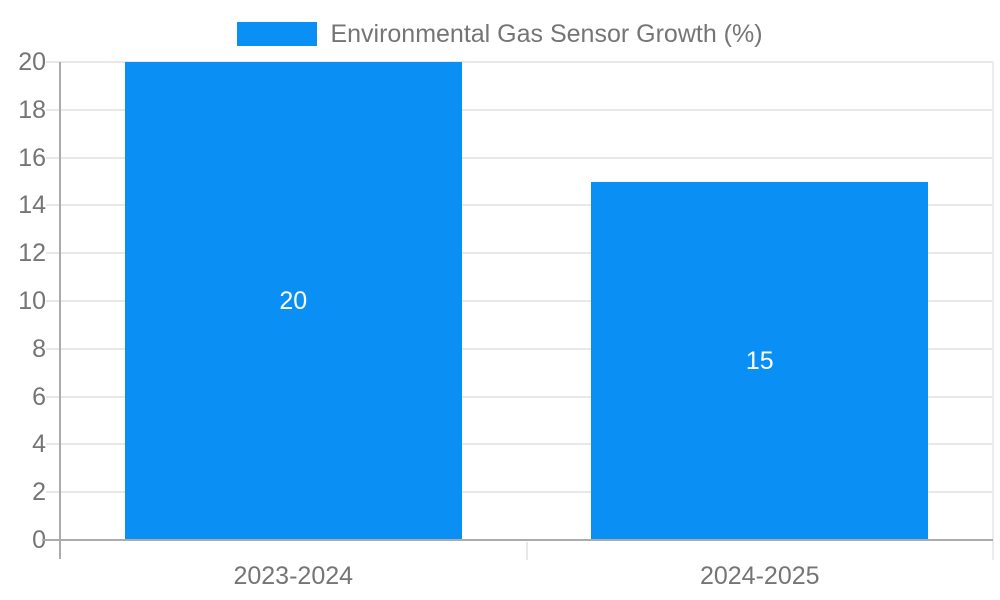 This screenshot has width=1000, height=600. I want to click on bar-value-label: 15, so click(759, 360).